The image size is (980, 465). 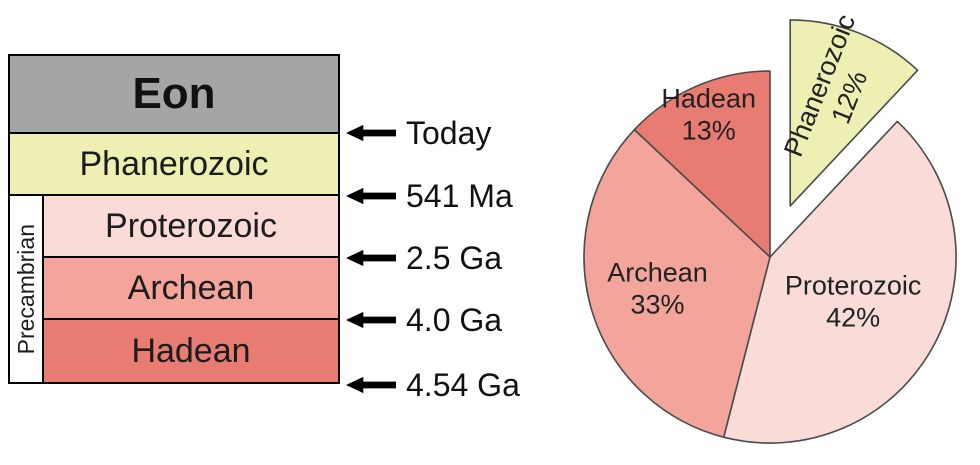 What do you see at coordinates (454, 257) in the screenshot?
I see `marker-label-2-5-ga: 2.5 Ga` at bounding box center [454, 257].